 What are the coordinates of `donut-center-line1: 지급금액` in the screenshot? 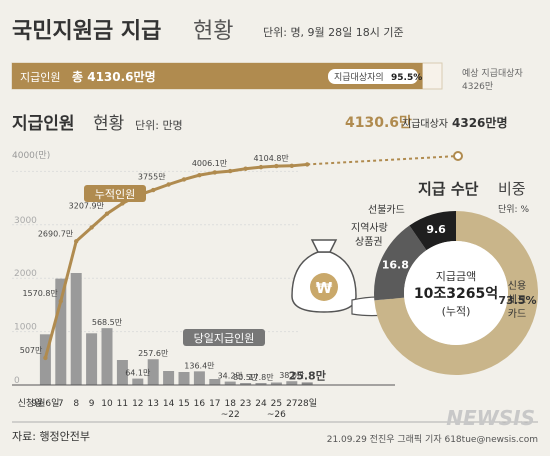 It's located at (456, 276).